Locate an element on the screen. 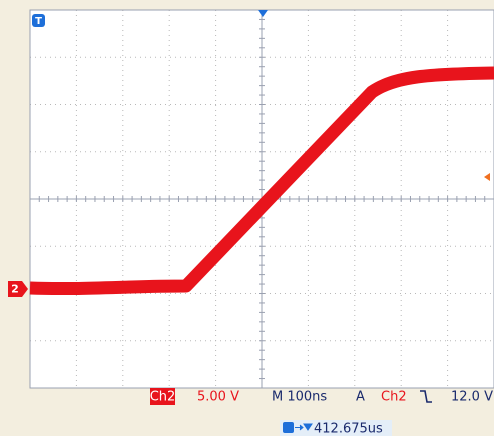  timebase: M 100ns is located at coordinates (299, 397).